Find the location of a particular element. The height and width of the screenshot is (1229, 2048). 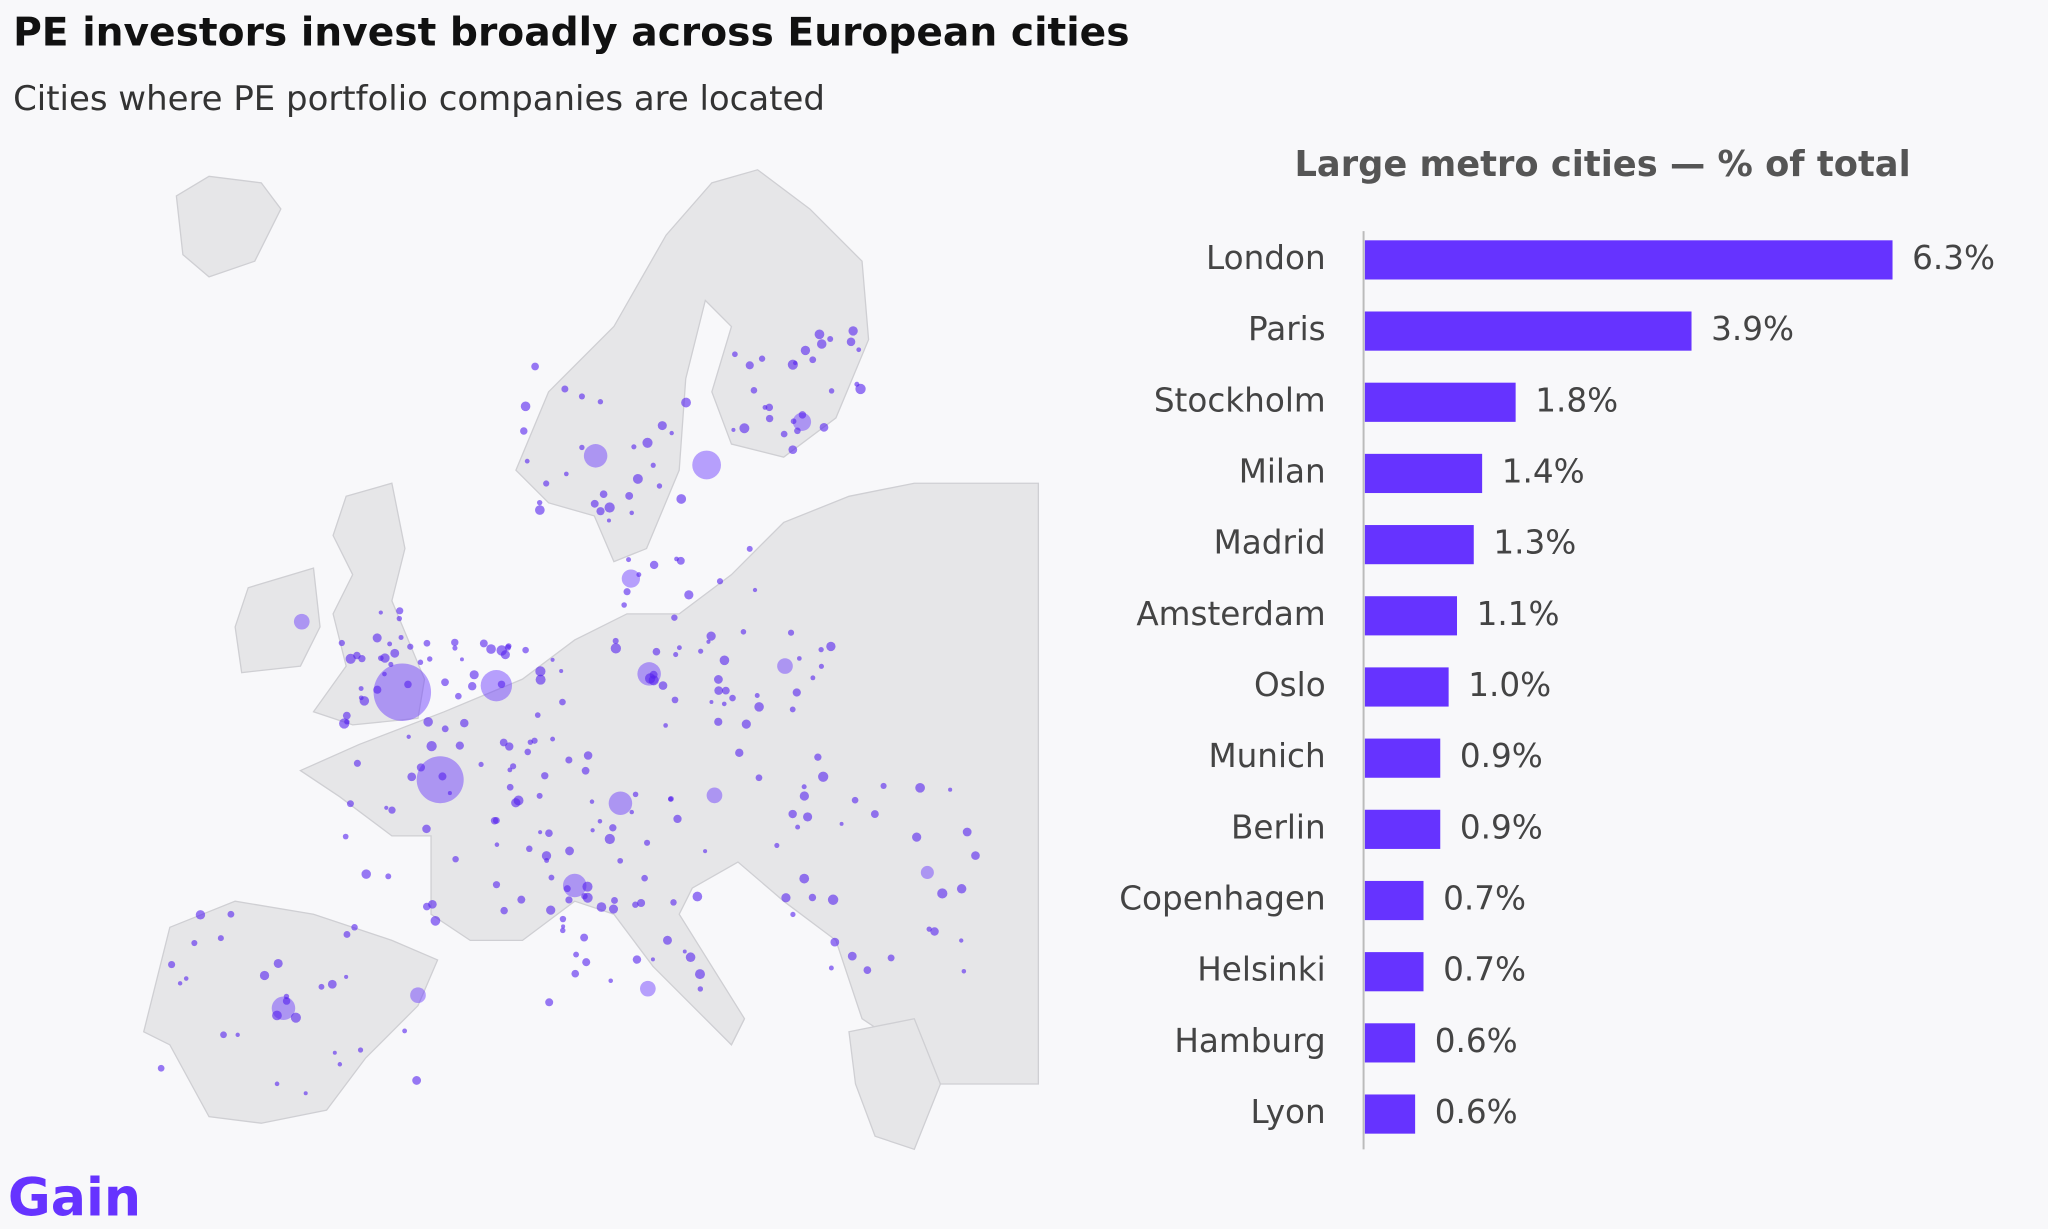

category-label: Oslo is located at coordinates (1290, 685).